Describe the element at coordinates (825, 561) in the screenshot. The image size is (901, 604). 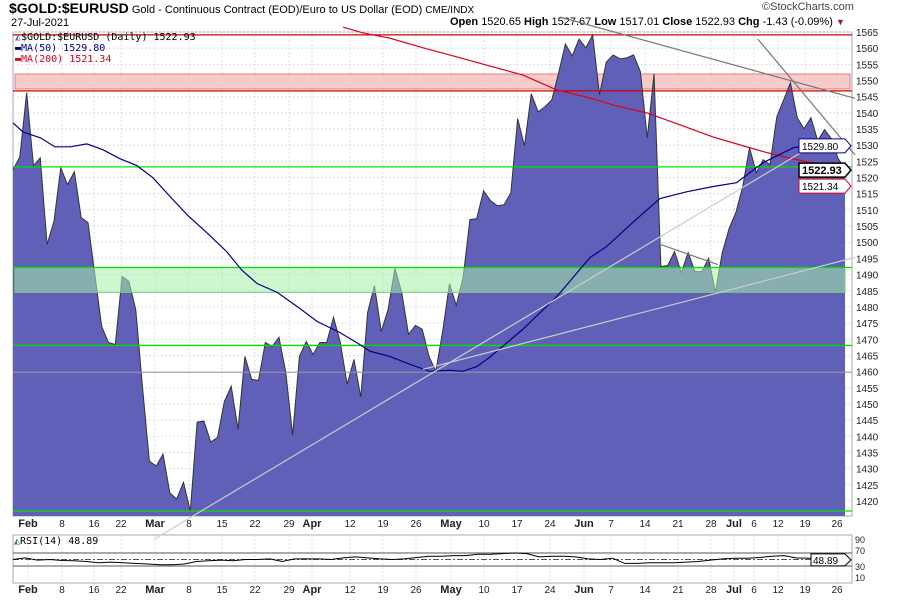
I see `rsi-value-text: 48.89` at that location.